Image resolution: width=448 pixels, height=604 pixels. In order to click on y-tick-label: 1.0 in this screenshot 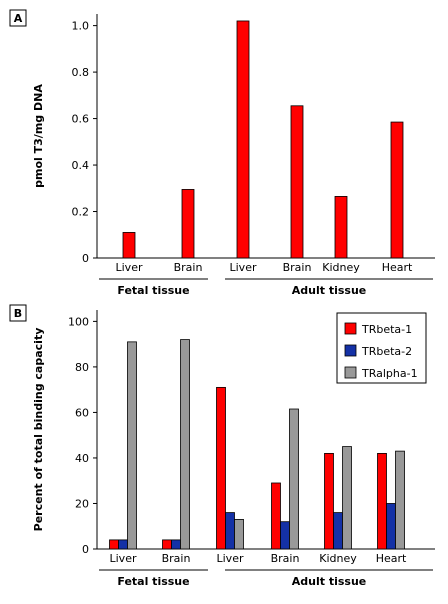, I will do `click(81, 26)`.